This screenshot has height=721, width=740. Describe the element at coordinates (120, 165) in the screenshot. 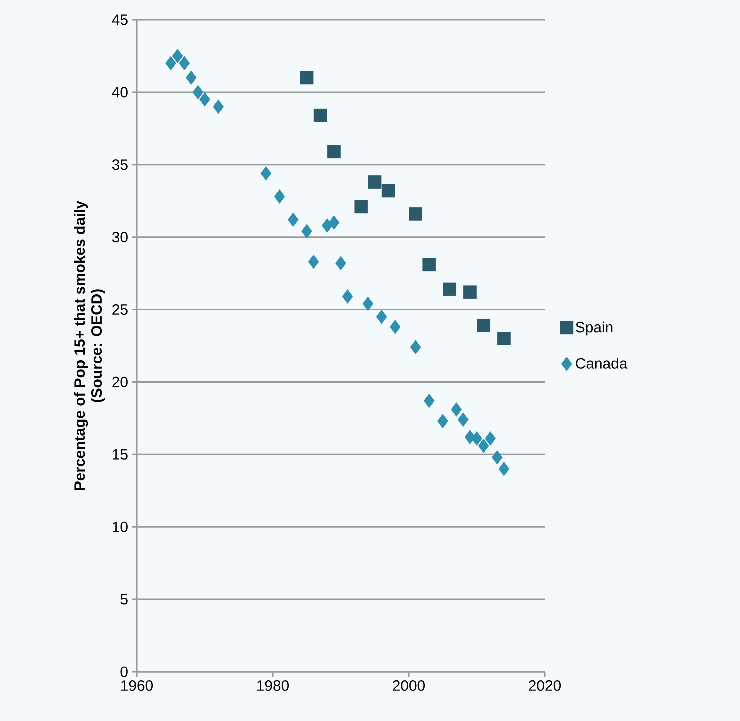

I see `y-tick-label: 35` at that location.